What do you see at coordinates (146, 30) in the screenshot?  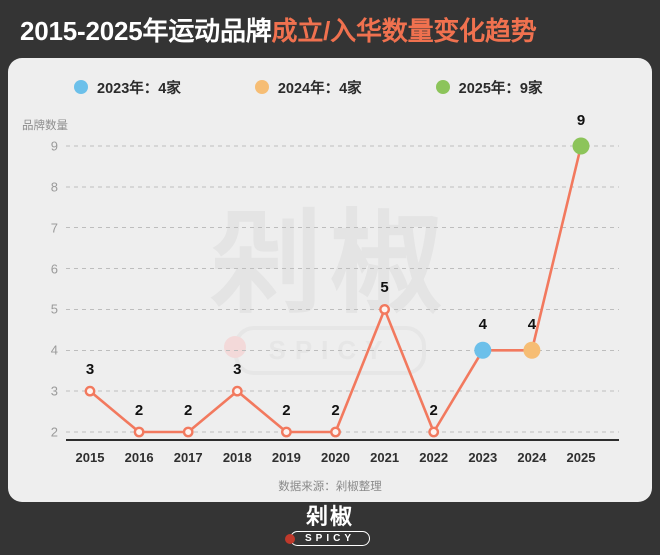 I see `page-title-main: 2015-2025年运动品牌` at bounding box center [146, 30].